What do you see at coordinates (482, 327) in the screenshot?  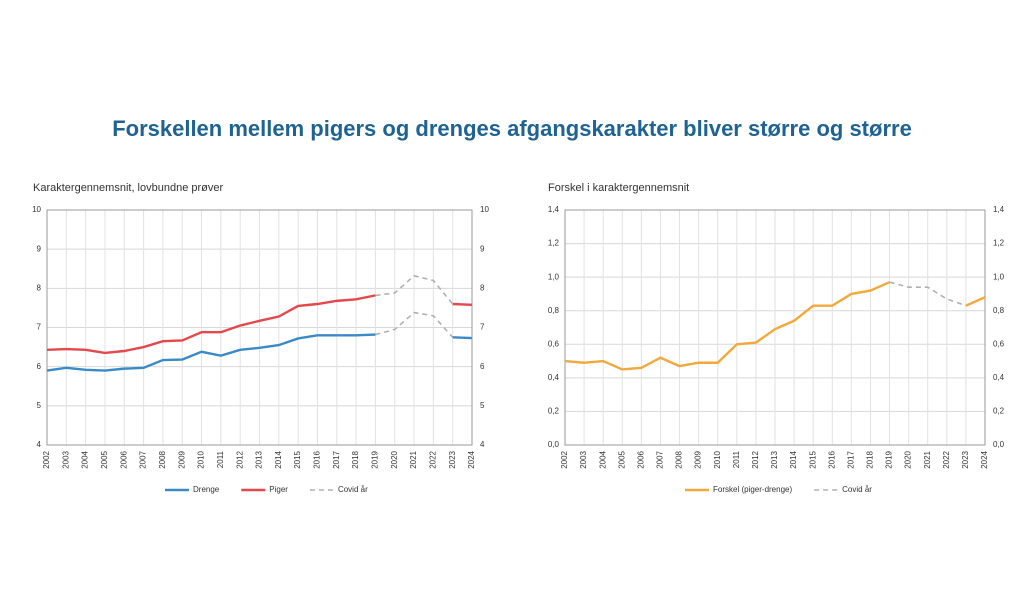 I see `y2-tick-label: 7` at bounding box center [482, 327].